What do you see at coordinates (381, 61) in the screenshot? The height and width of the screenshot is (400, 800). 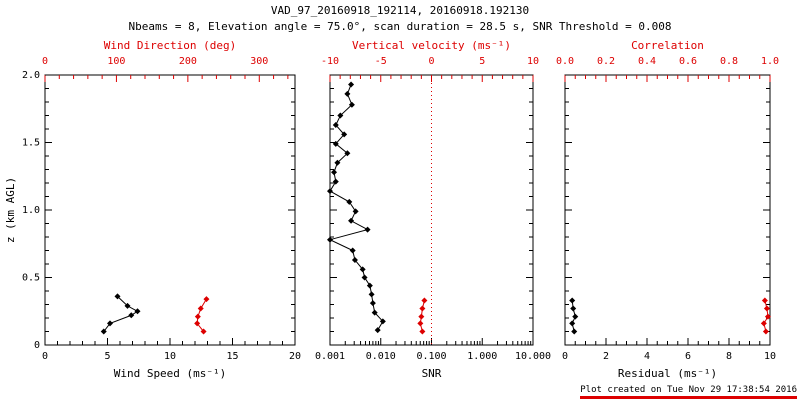 I see `svg-text: -5` at bounding box center [381, 61].